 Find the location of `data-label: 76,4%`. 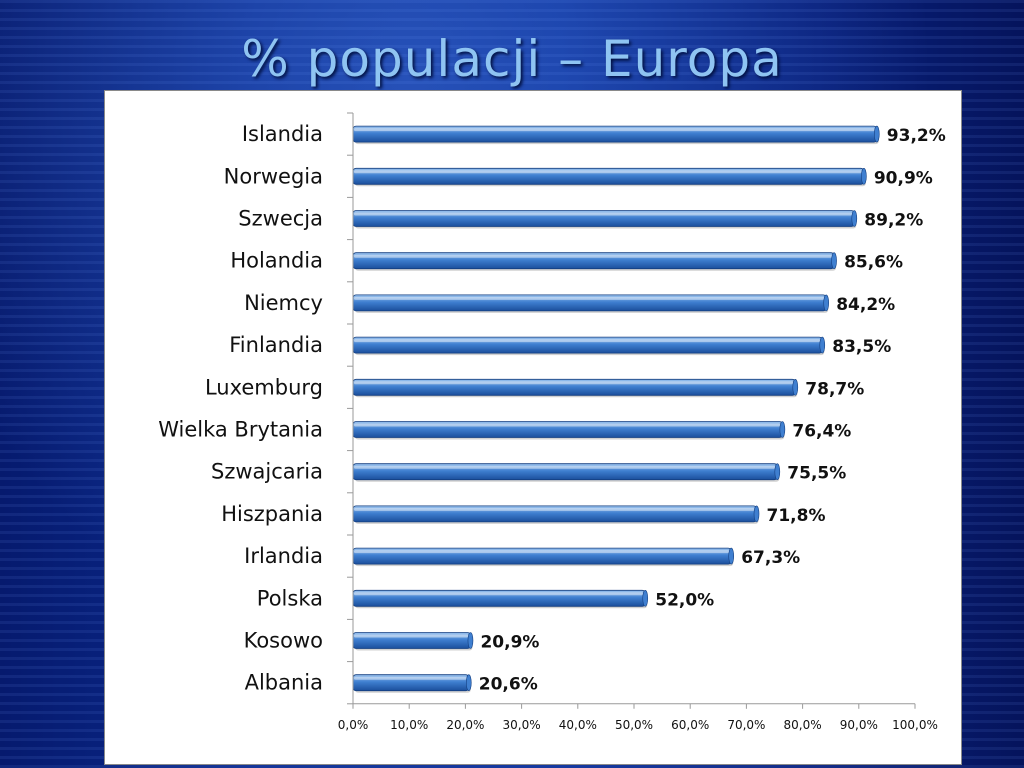

data-label: 76,4% is located at coordinates (821, 432).